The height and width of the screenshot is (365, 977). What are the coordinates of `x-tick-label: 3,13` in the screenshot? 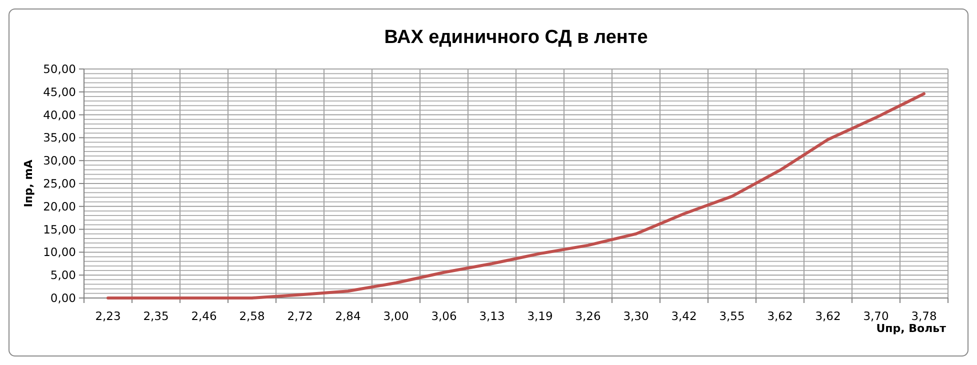 It's located at (492, 316).